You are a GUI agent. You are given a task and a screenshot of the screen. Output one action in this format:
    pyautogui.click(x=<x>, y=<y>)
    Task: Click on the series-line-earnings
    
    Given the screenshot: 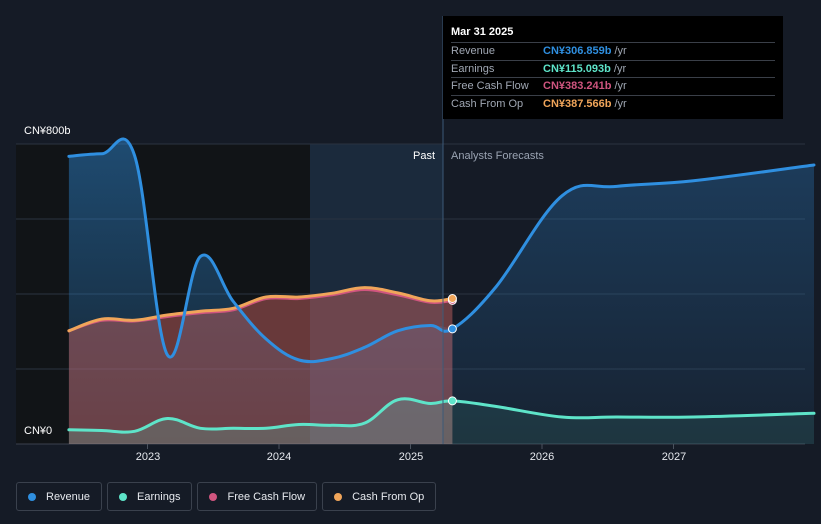 What is the action you would take?
    pyautogui.click(x=441, y=415)
    